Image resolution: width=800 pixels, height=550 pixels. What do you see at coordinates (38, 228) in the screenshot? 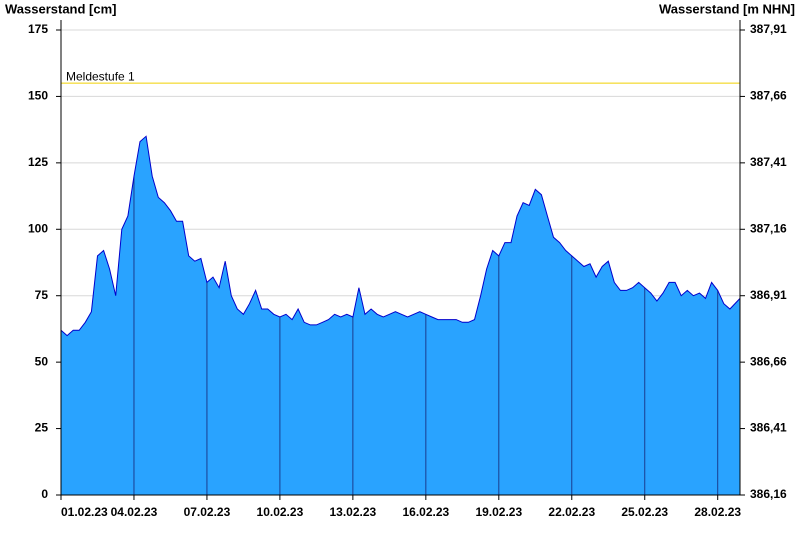
I see `y-tick-label: 100` at bounding box center [38, 228].